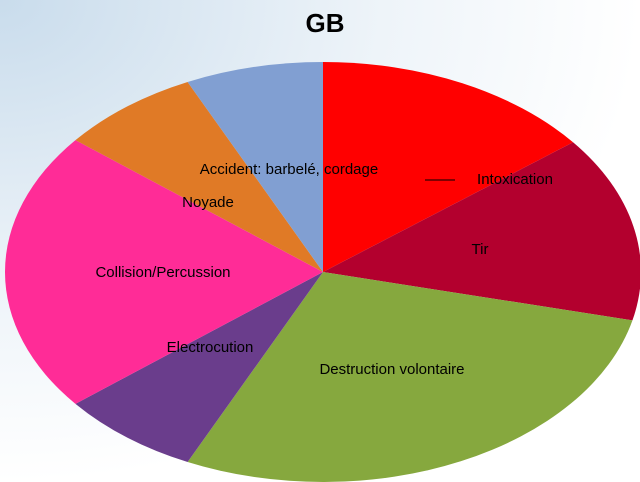  Describe the element at coordinates (325, 23) in the screenshot. I see `chart-title: GB` at that location.